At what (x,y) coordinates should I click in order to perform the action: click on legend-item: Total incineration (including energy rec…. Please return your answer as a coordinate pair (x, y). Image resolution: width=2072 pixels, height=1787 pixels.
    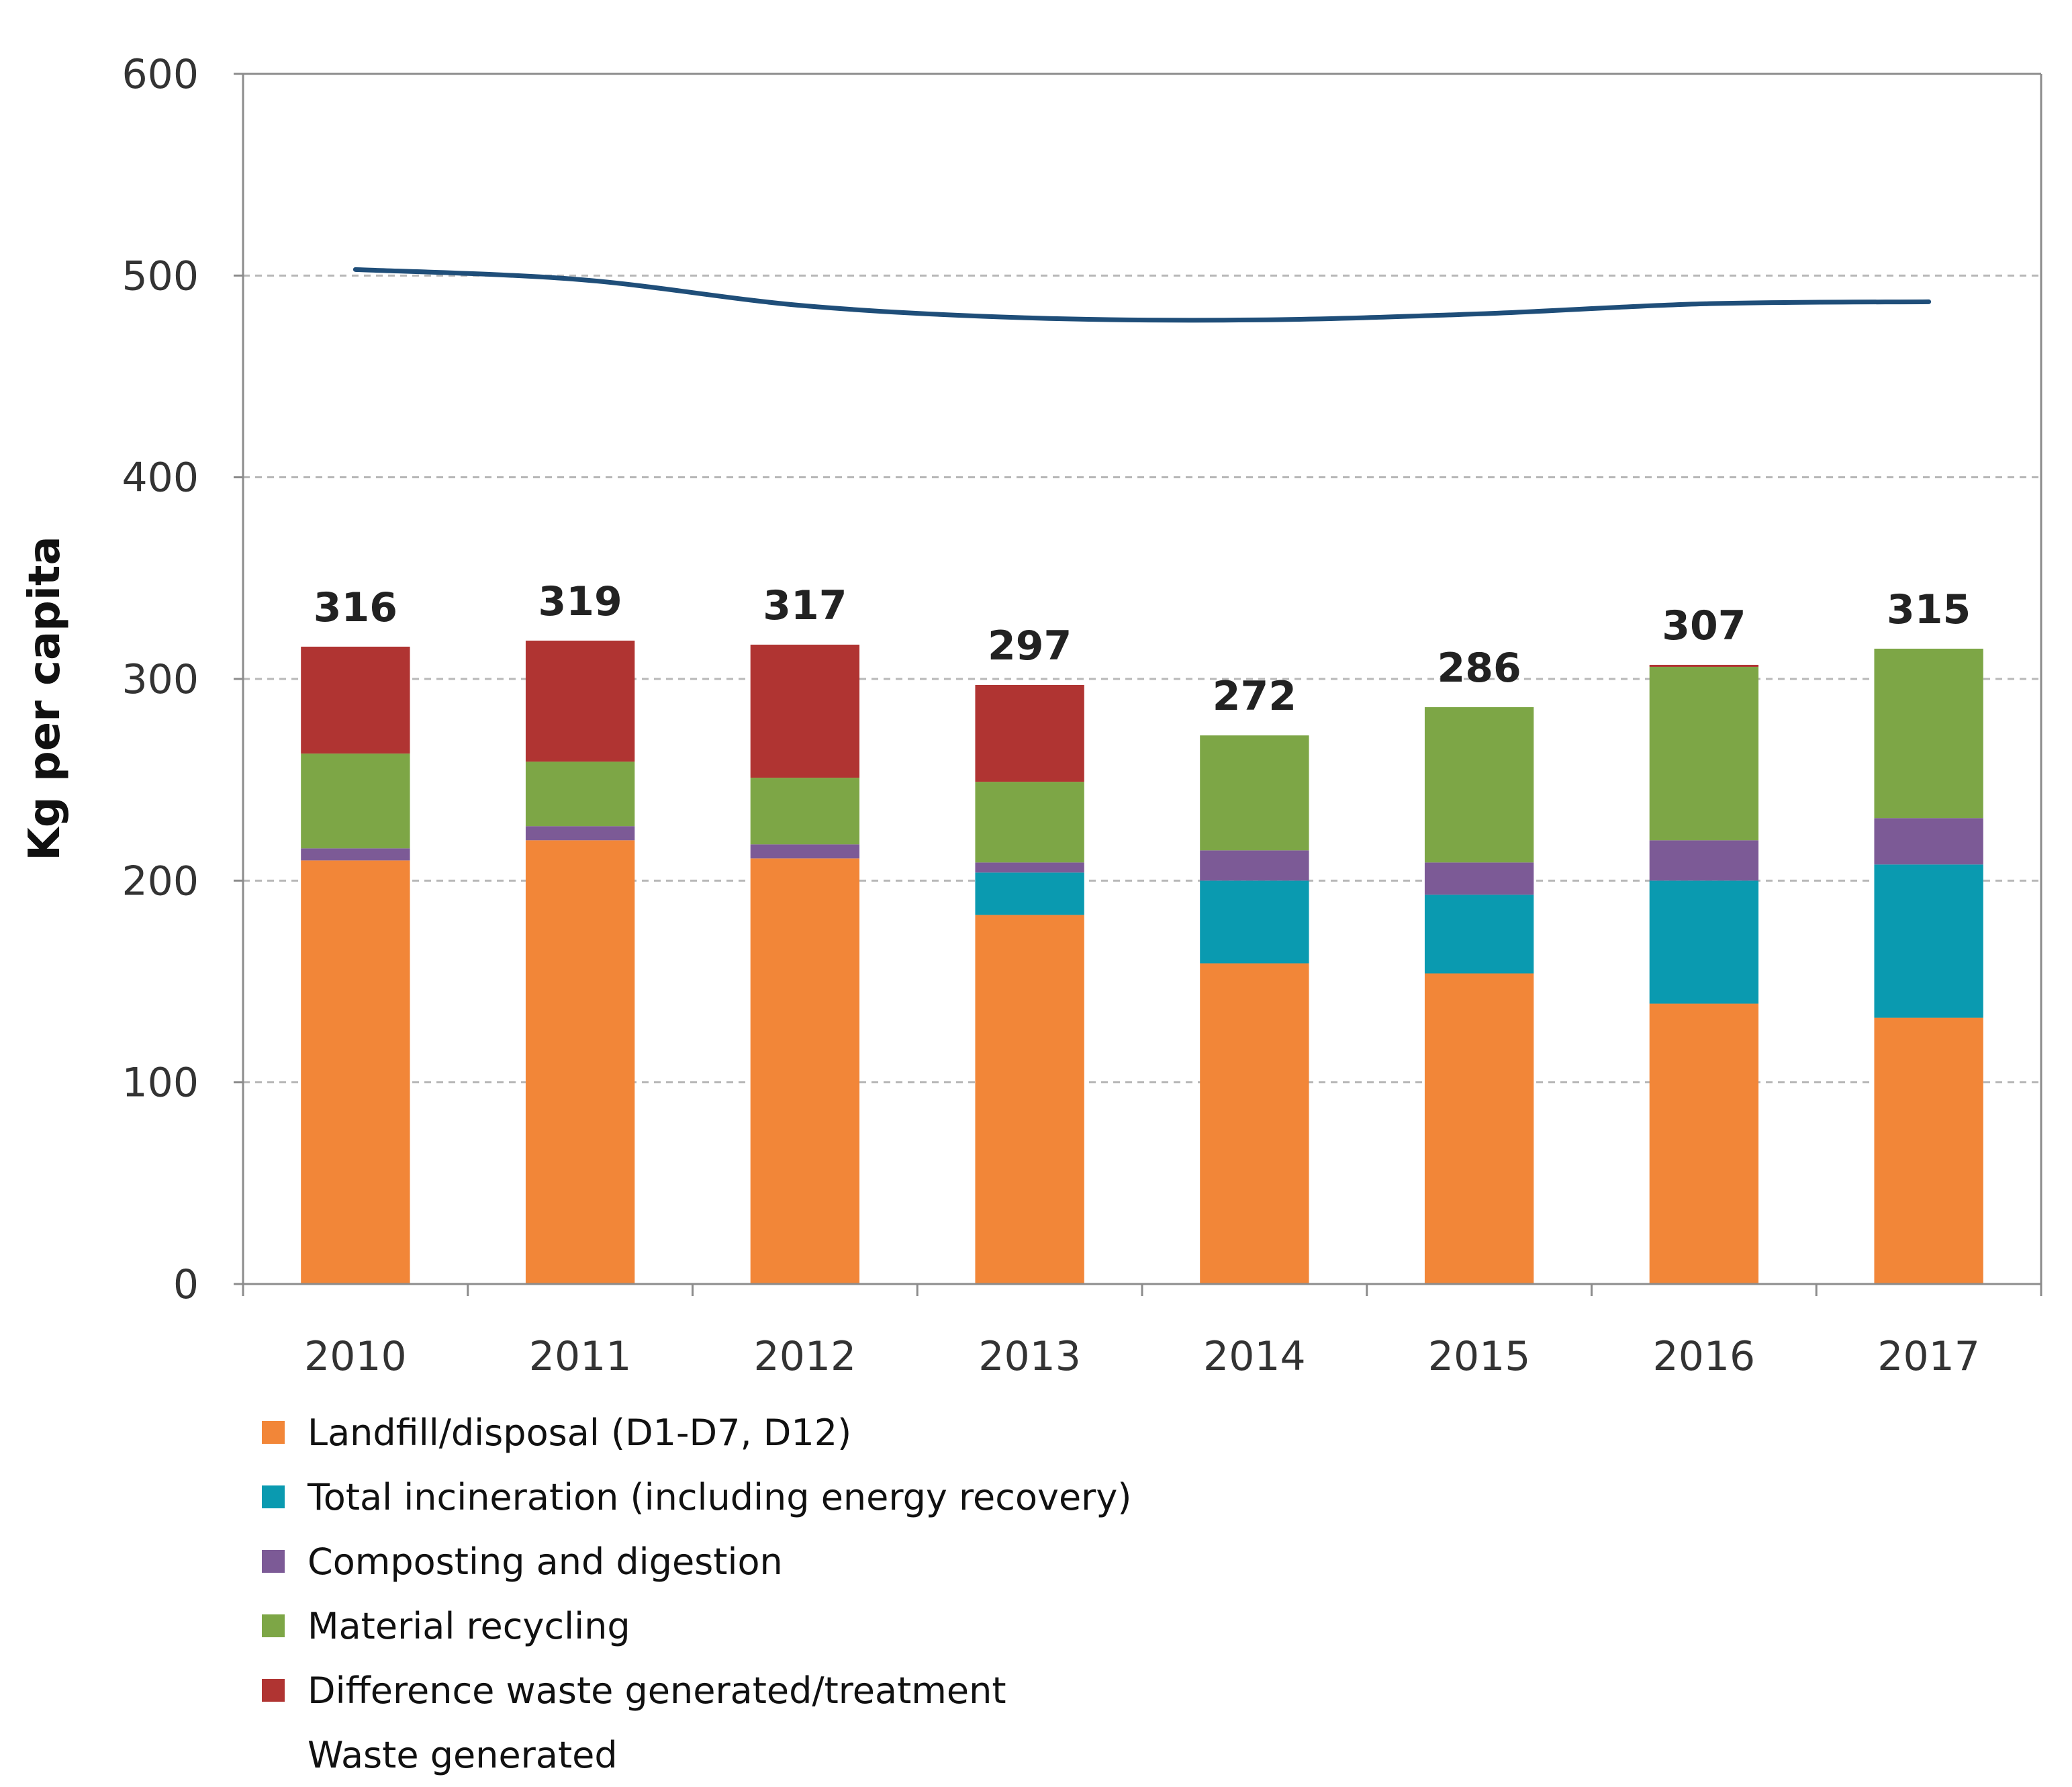
    Looking at the image, I should click on (697, 1497).